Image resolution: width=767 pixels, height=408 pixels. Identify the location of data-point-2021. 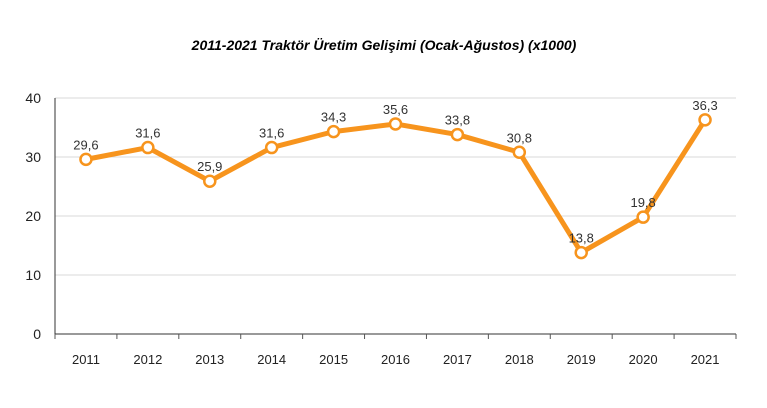
(705, 120).